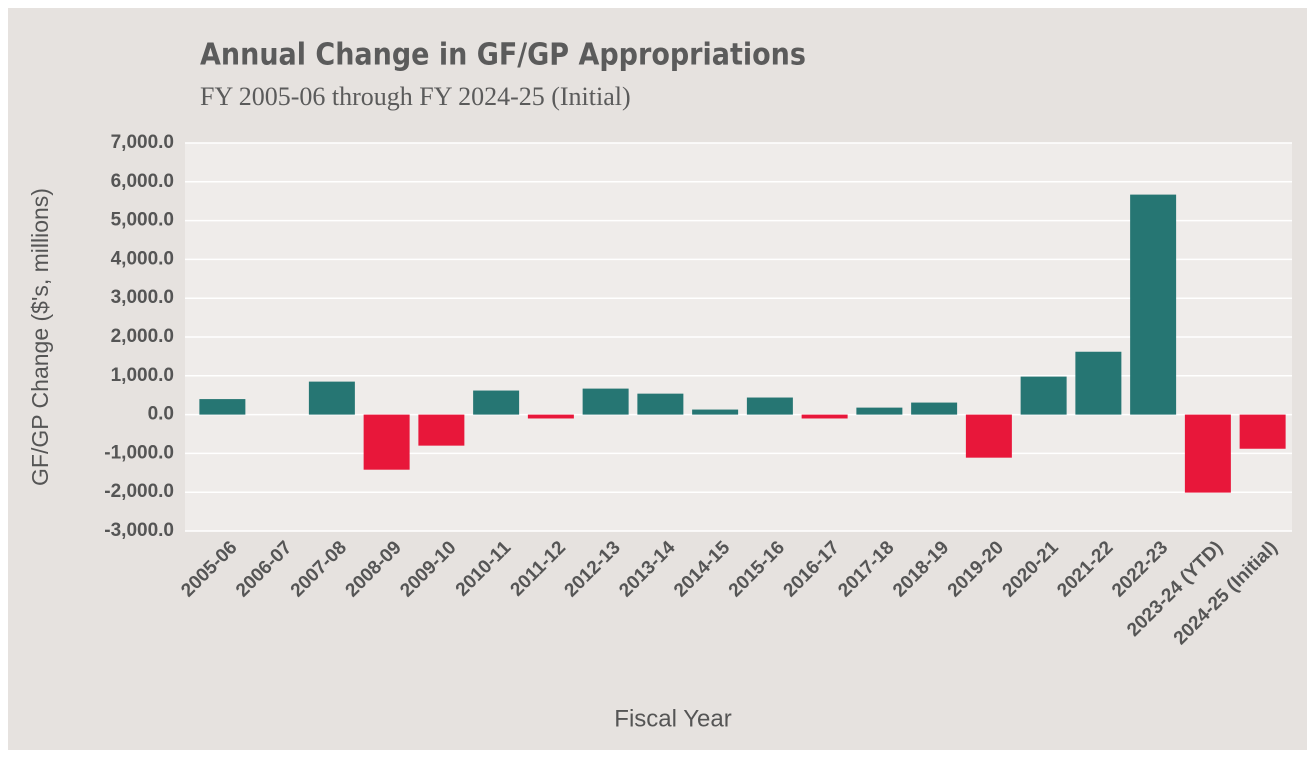 Image resolution: width=1315 pixels, height=763 pixels. What do you see at coordinates (142, 375) in the screenshot?
I see `y-tick-label: 1,000.0` at bounding box center [142, 375].